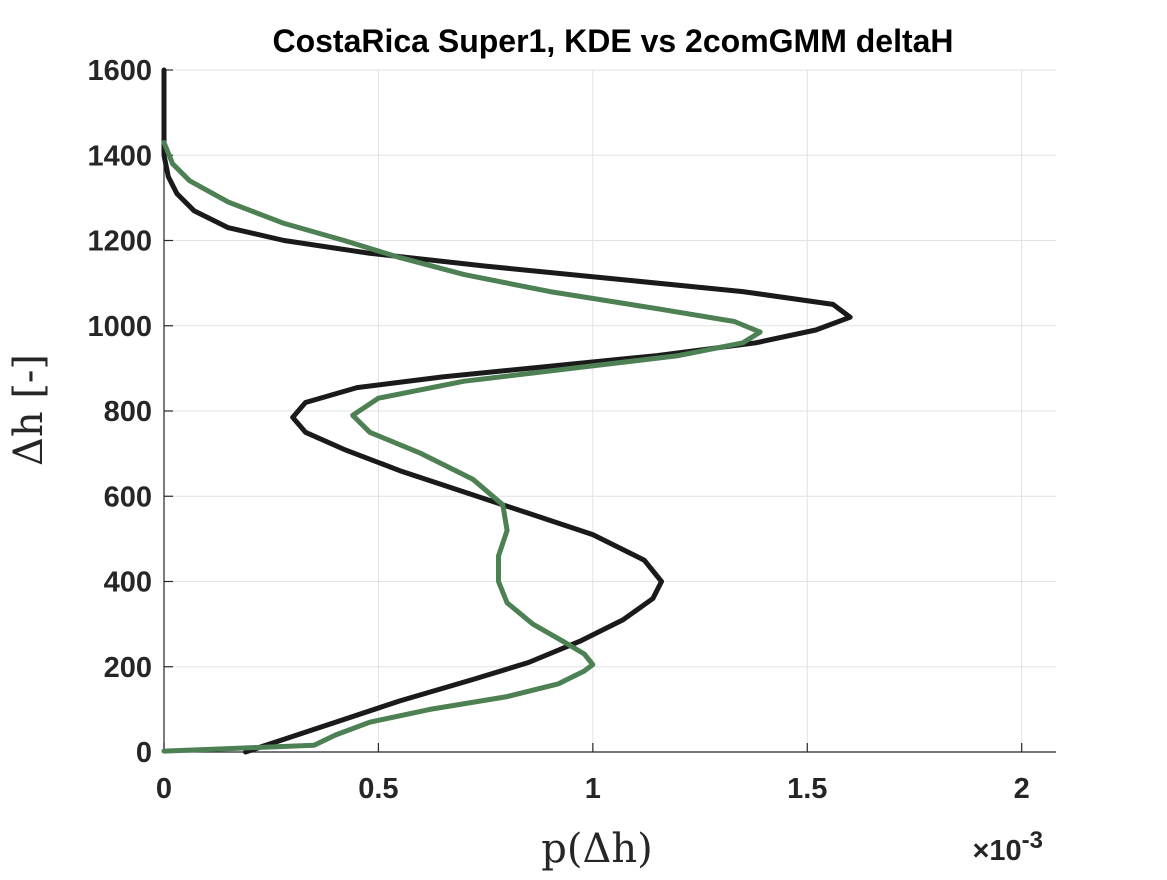 The height and width of the screenshot is (880, 1167). Describe the element at coordinates (128, 583) in the screenshot. I see `y-tick-label-2: 400` at that location.